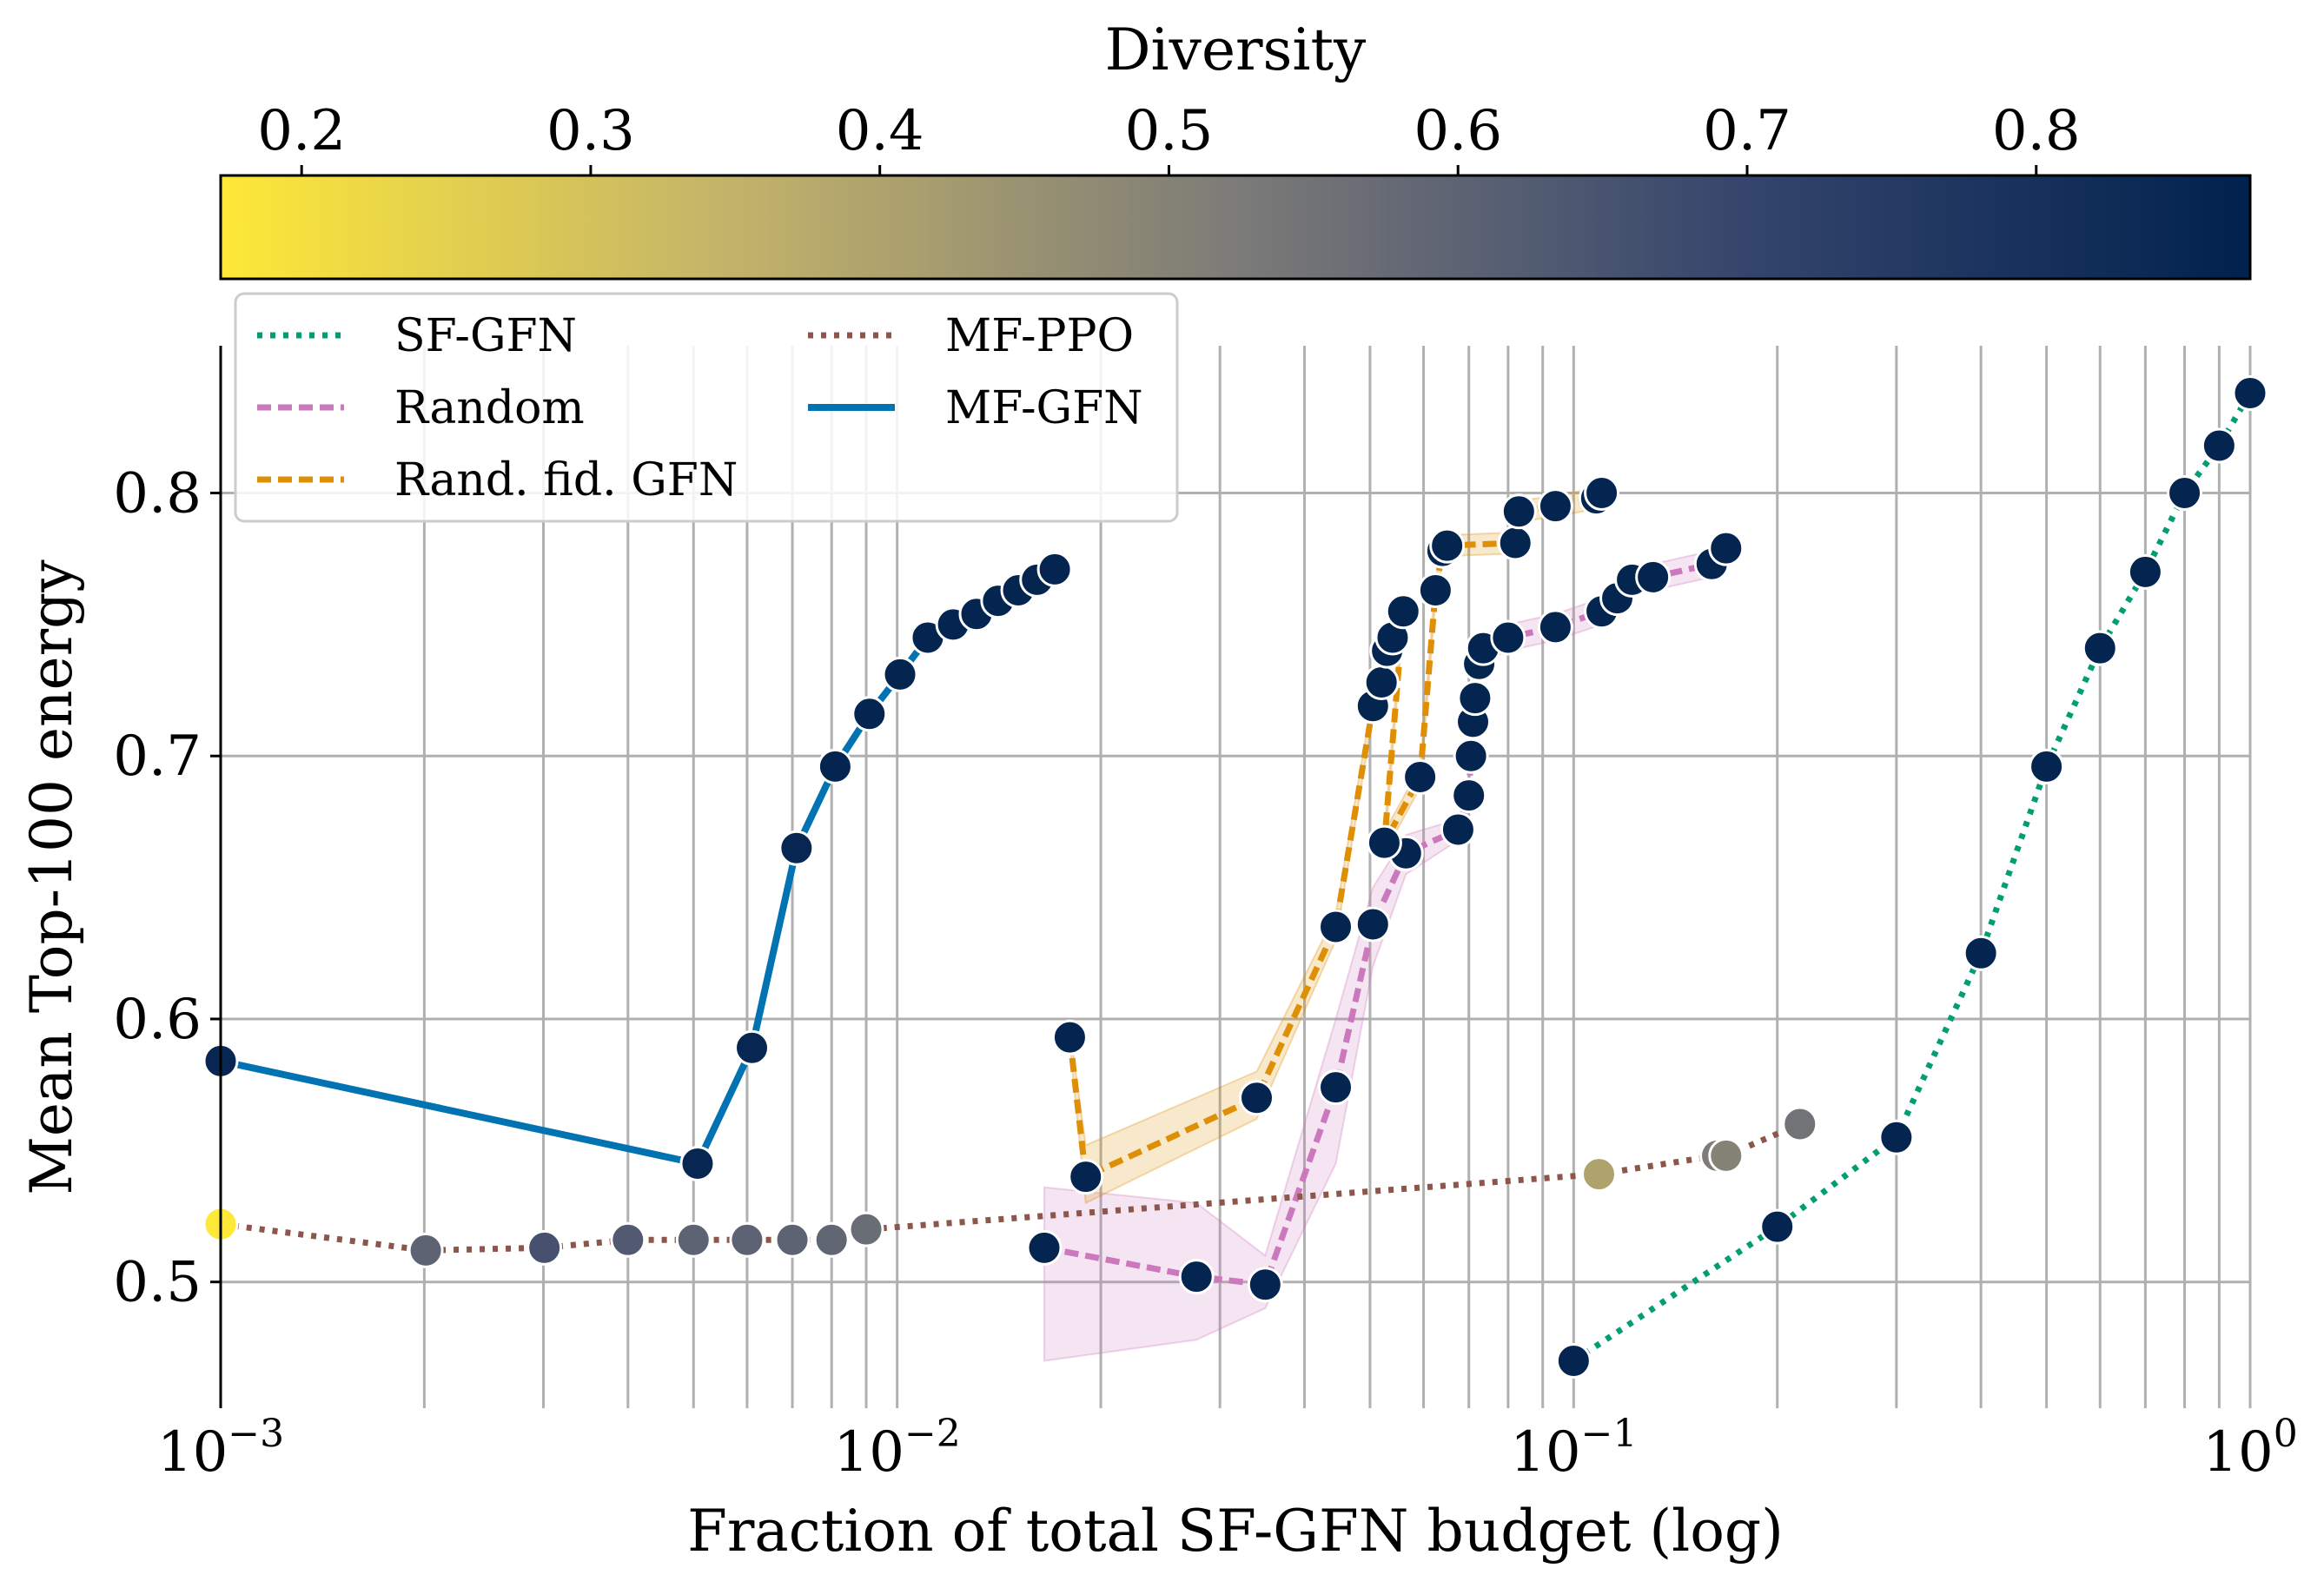  What do you see at coordinates (1458, 131) in the screenshot?
I see `colorbar-tick-label: 0.6` at bounding box center [1458, 131].